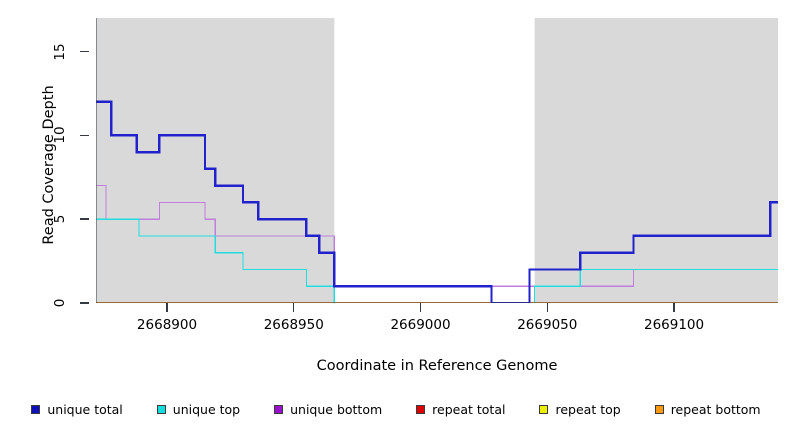 The height and width of the screenshot is (432, 792). I want to click on x-axis-tick-label: 2669050, so click(547, 325).